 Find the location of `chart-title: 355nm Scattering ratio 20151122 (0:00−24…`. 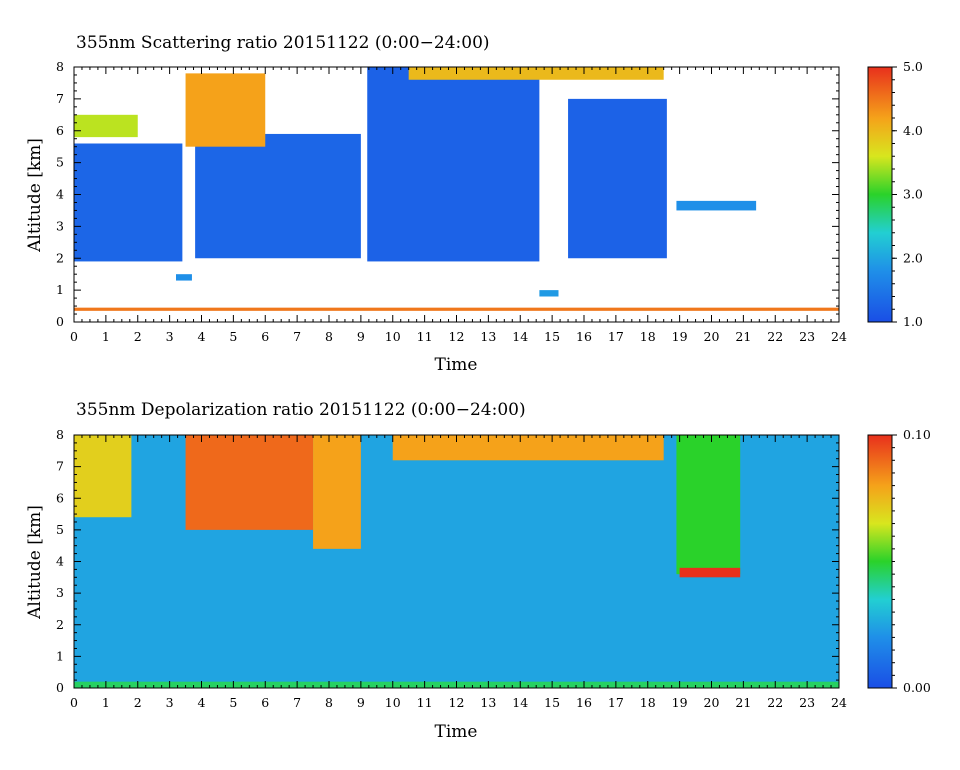

chart-title: 355nm Scattering ratio 20151122 (0:00−24… is located at coordinates (283, 43).